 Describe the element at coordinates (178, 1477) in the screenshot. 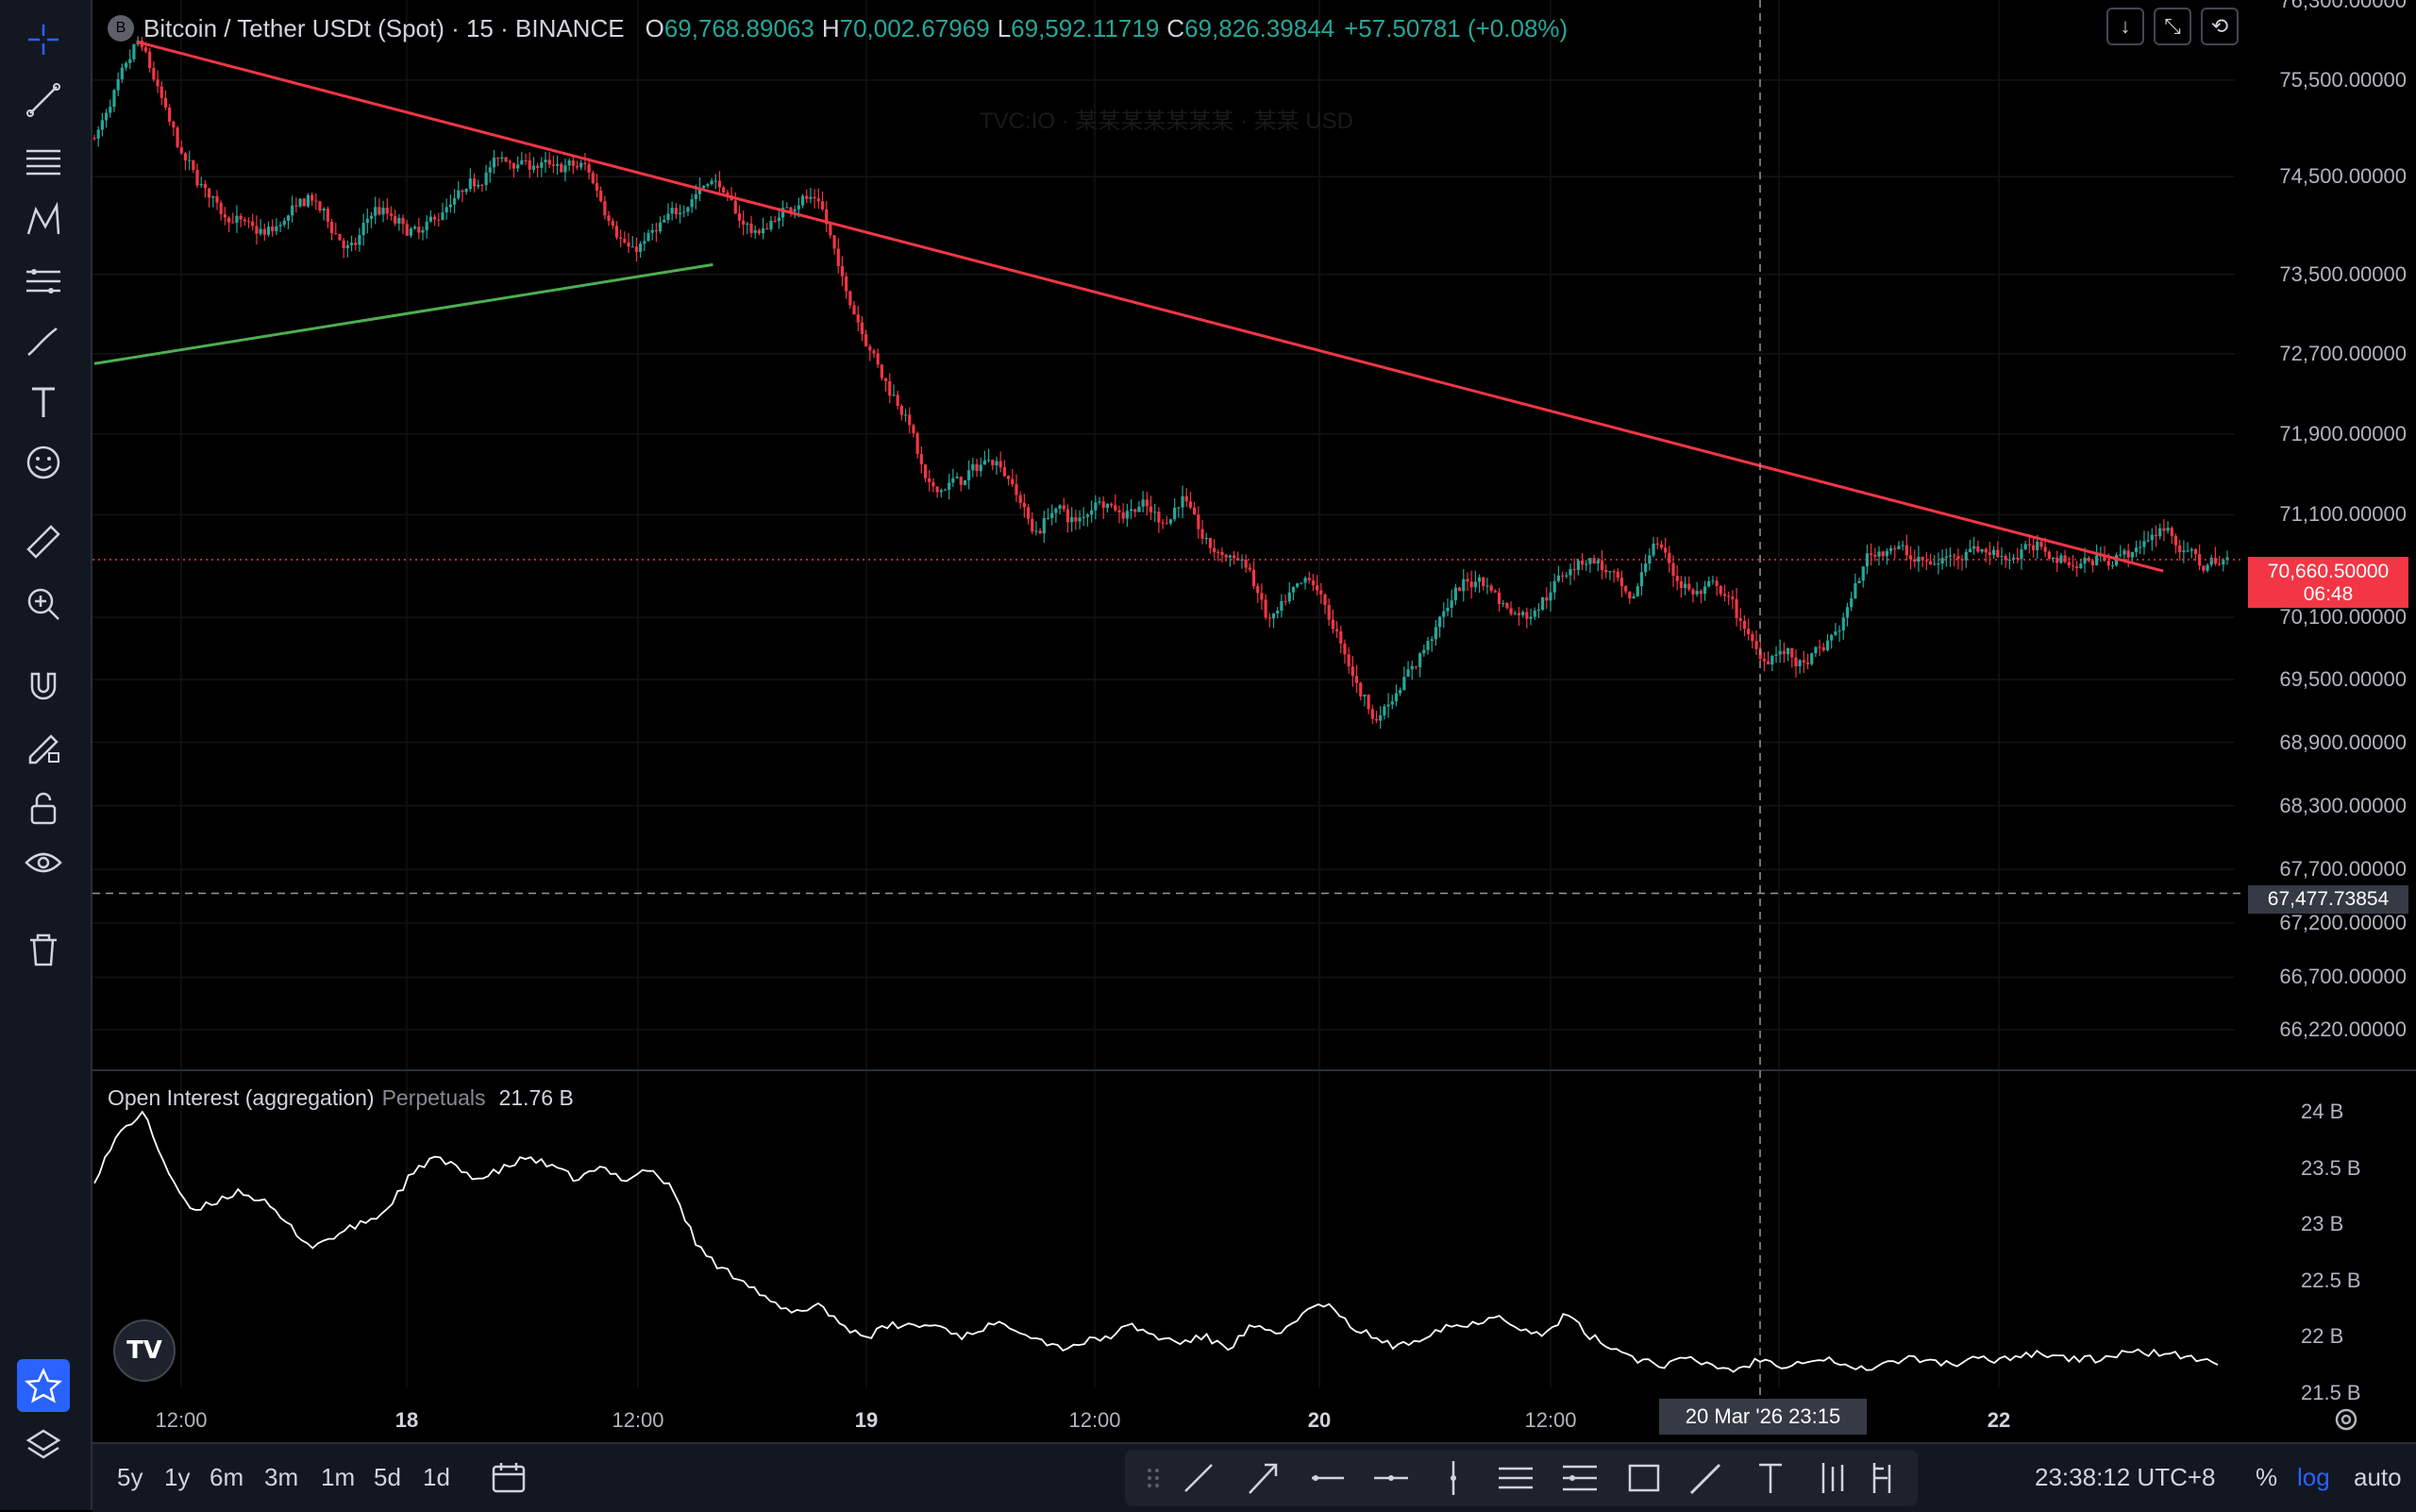

I see `range-1y-button: 1y` at that location.